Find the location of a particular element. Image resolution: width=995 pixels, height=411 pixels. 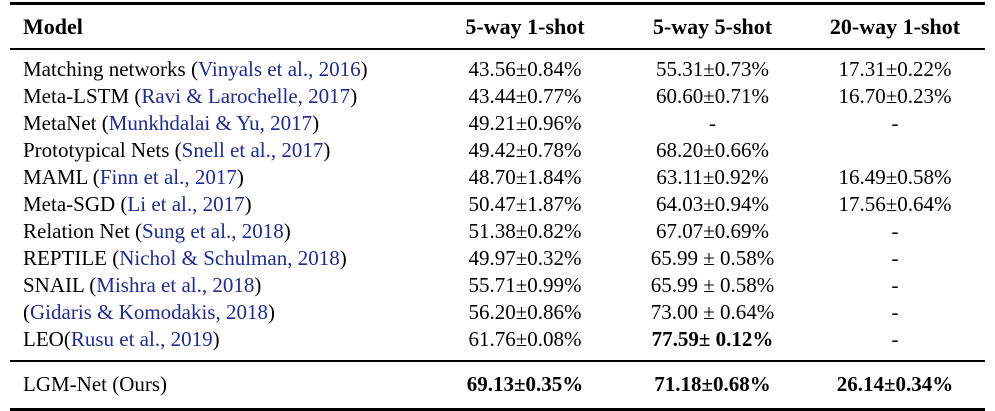

model-name: Meta-SGD ( is located at coordinates (75, 204).